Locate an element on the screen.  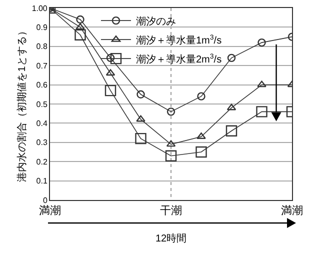
y-tick-label: 0.5 is located at coordinates (42, 104).